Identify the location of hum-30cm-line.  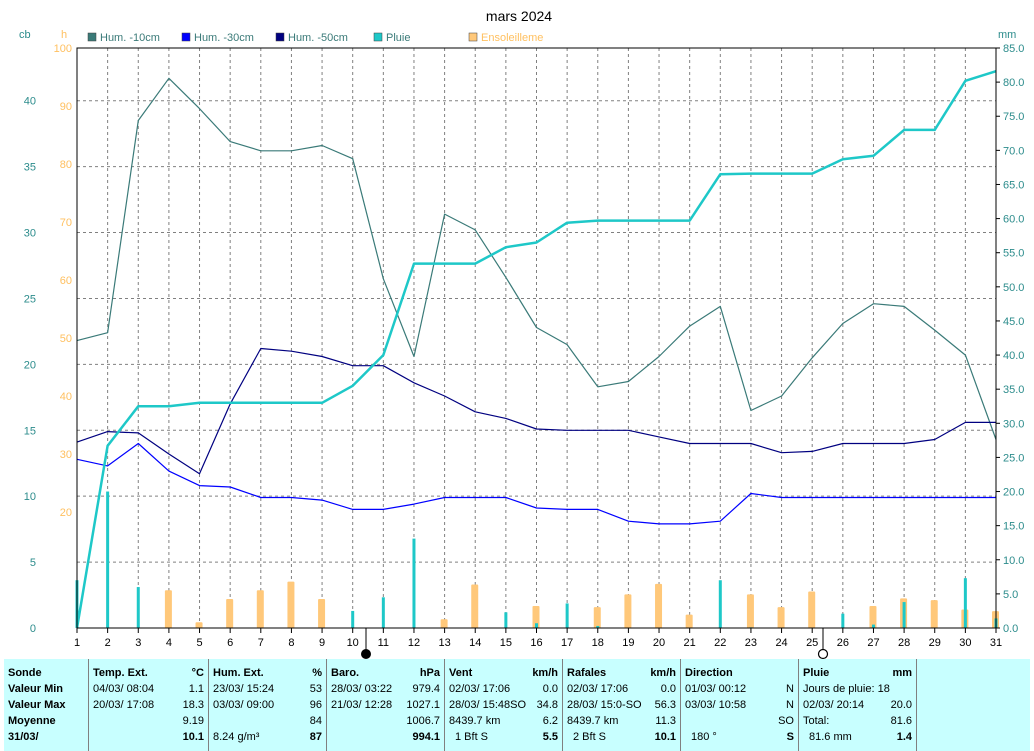
(536, 483).